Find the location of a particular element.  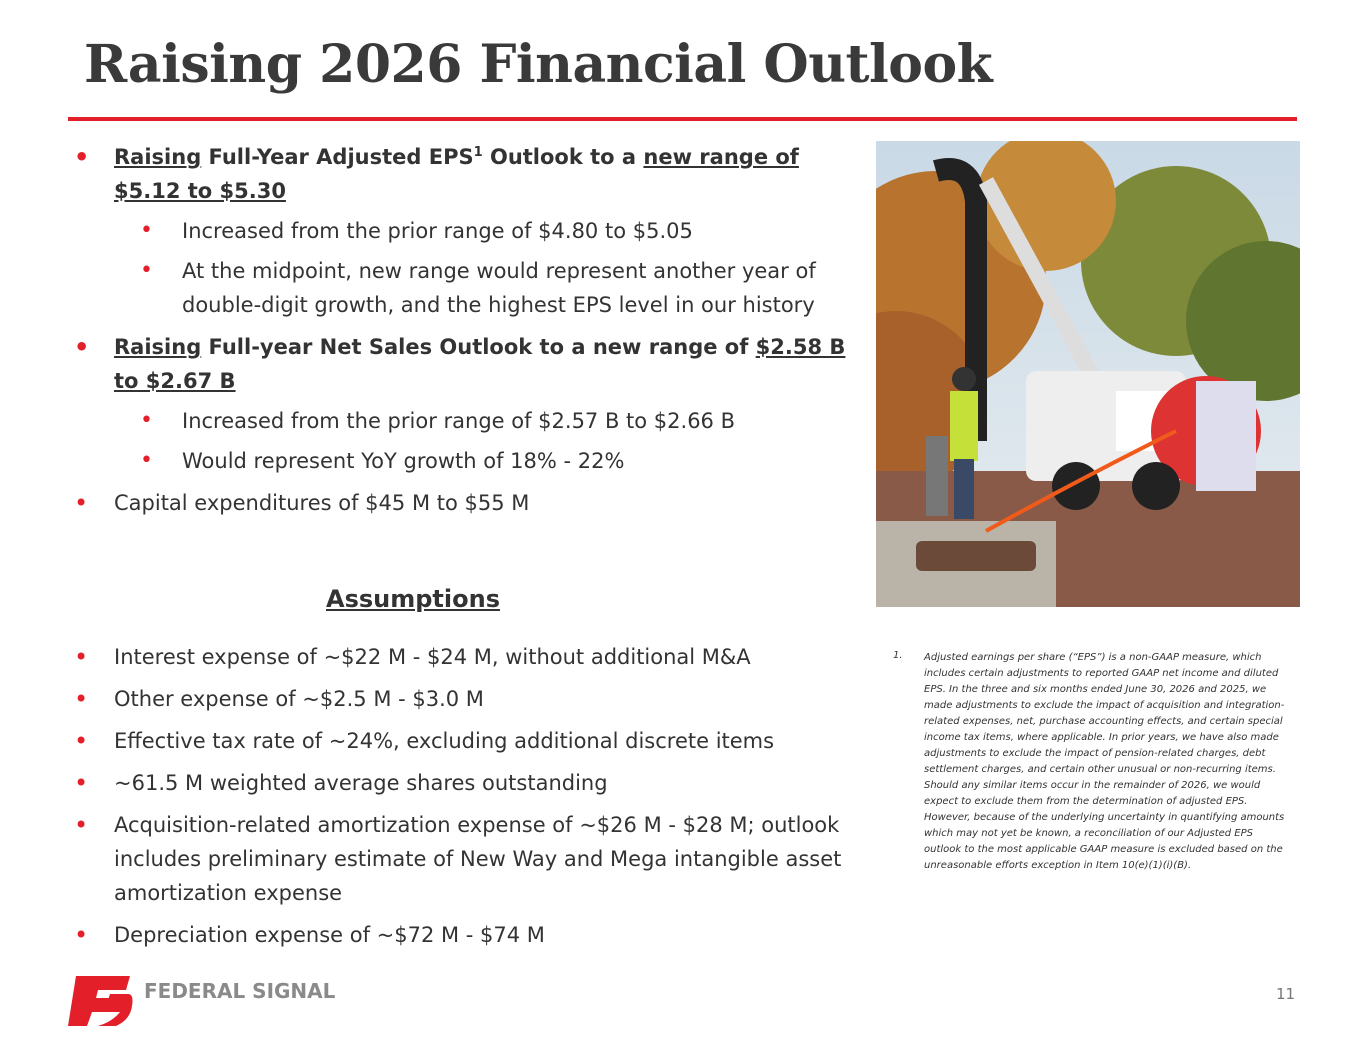

footnote-ref: 1 is located at coordinates (478, 152).